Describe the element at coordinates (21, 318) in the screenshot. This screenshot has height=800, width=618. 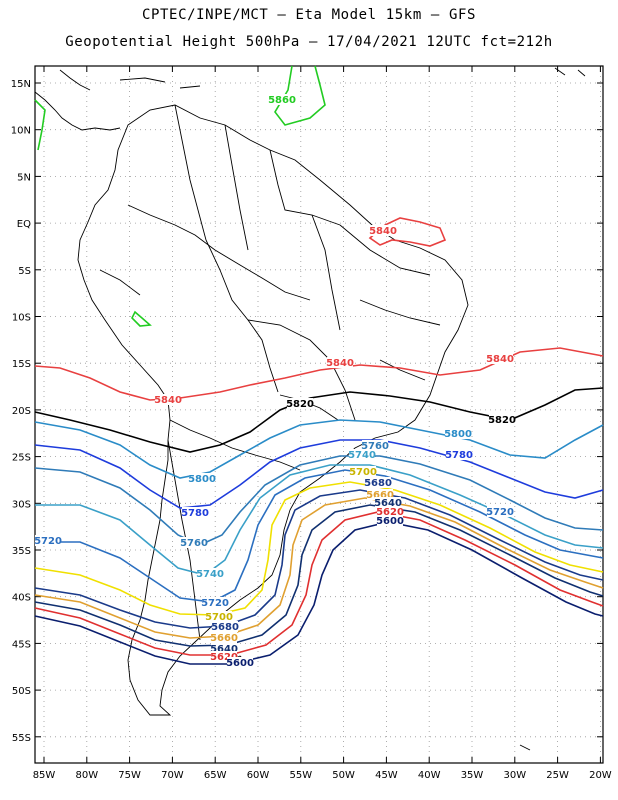
I see `lat-label: 10S` at that location.